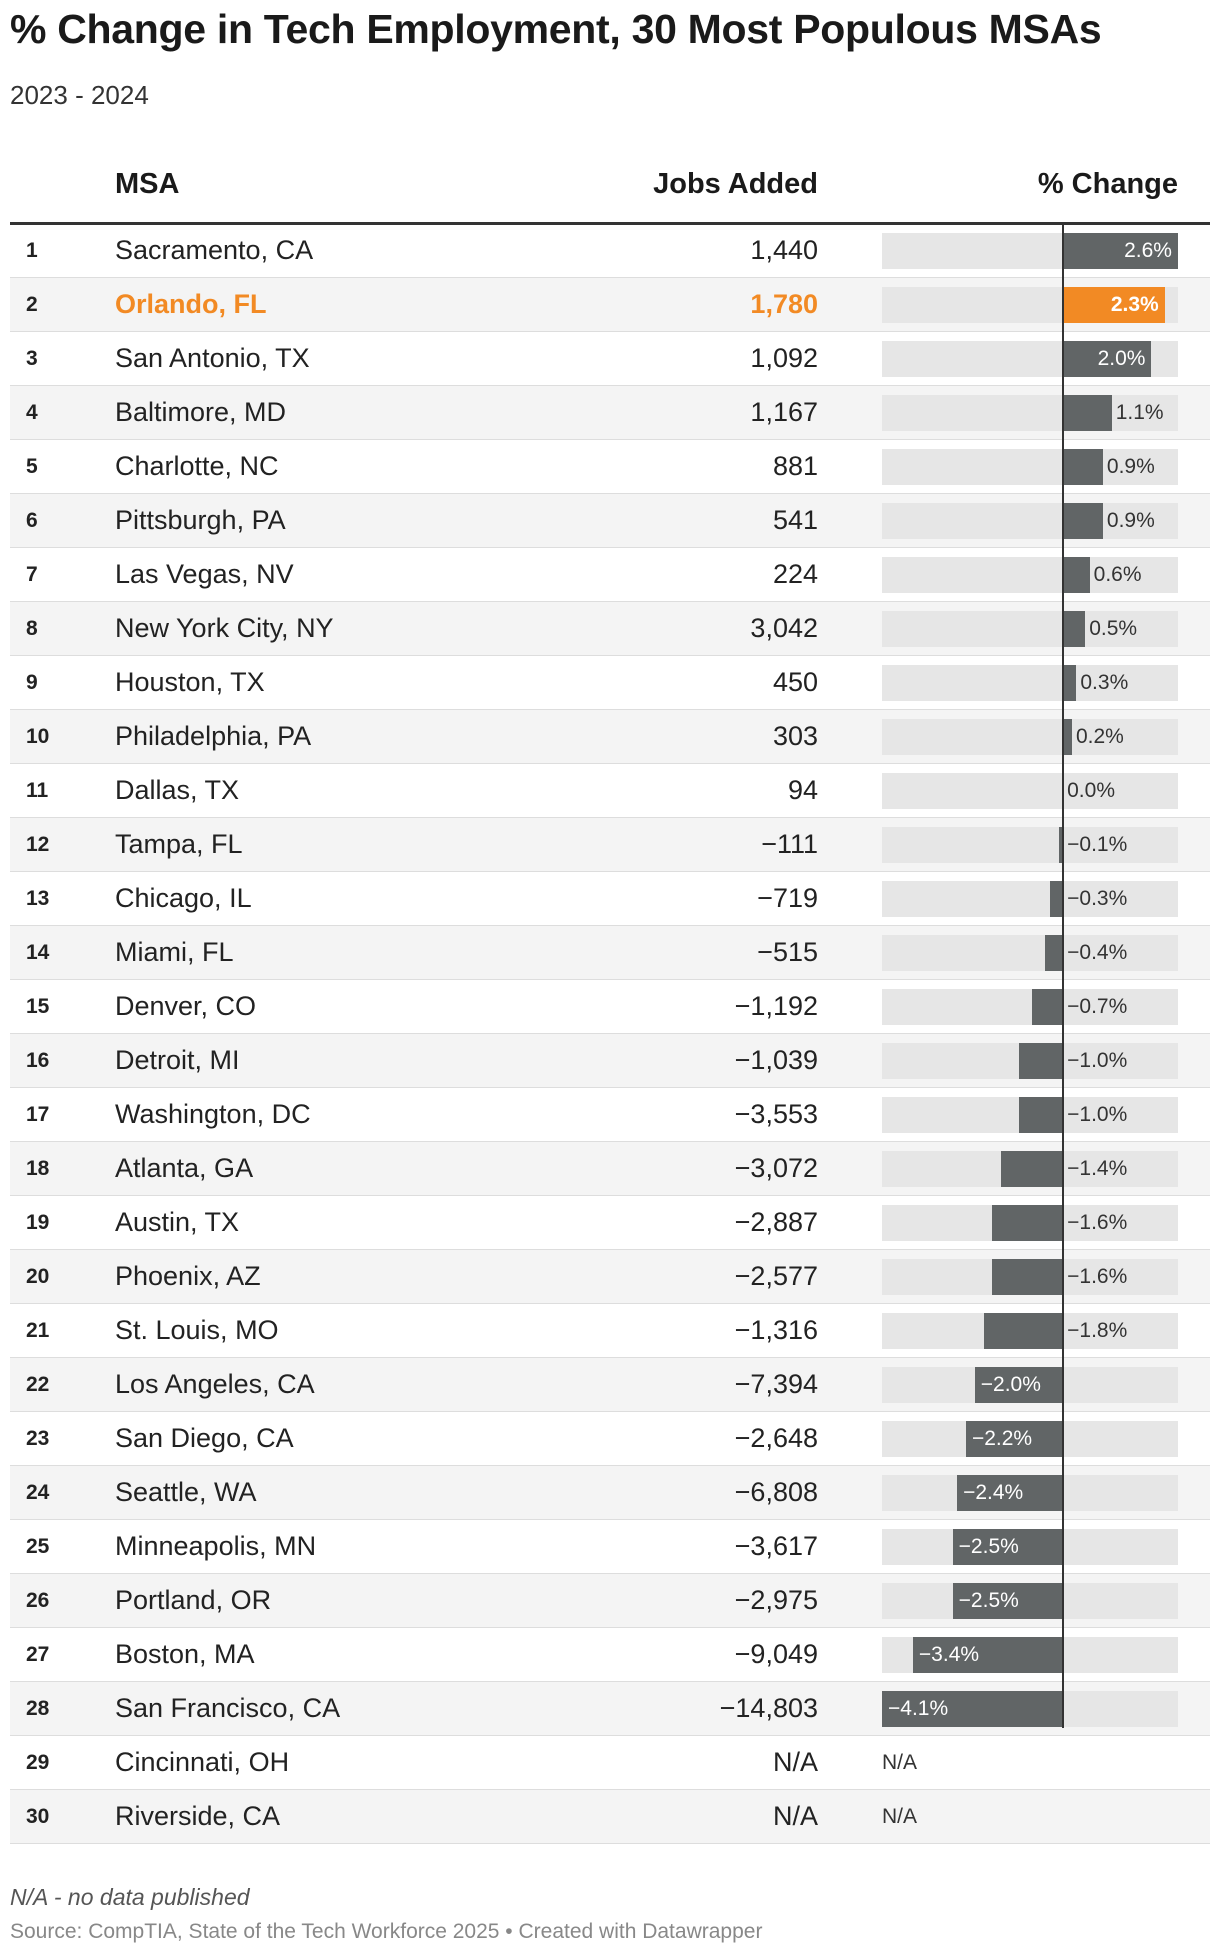 This screenshot has width=1220, height=1958. Describe the element at coordinates (79, 95) in the screenshot. I see `chart-subtitle: 2023 - 2024` at that location.